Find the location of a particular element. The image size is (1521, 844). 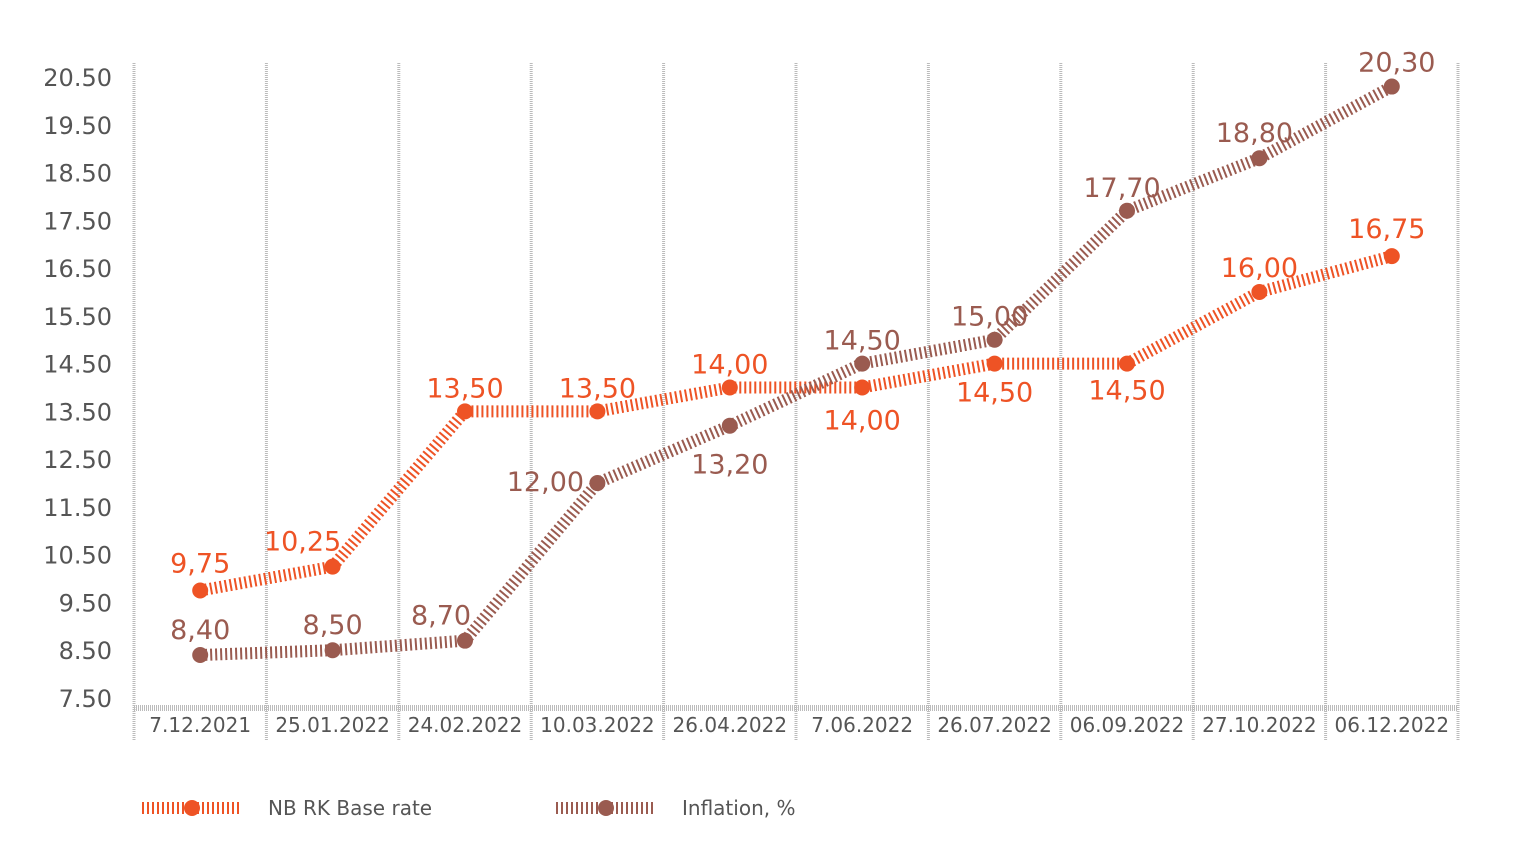

y-tick-label: 10.50 is located at coordinates (77, 556).